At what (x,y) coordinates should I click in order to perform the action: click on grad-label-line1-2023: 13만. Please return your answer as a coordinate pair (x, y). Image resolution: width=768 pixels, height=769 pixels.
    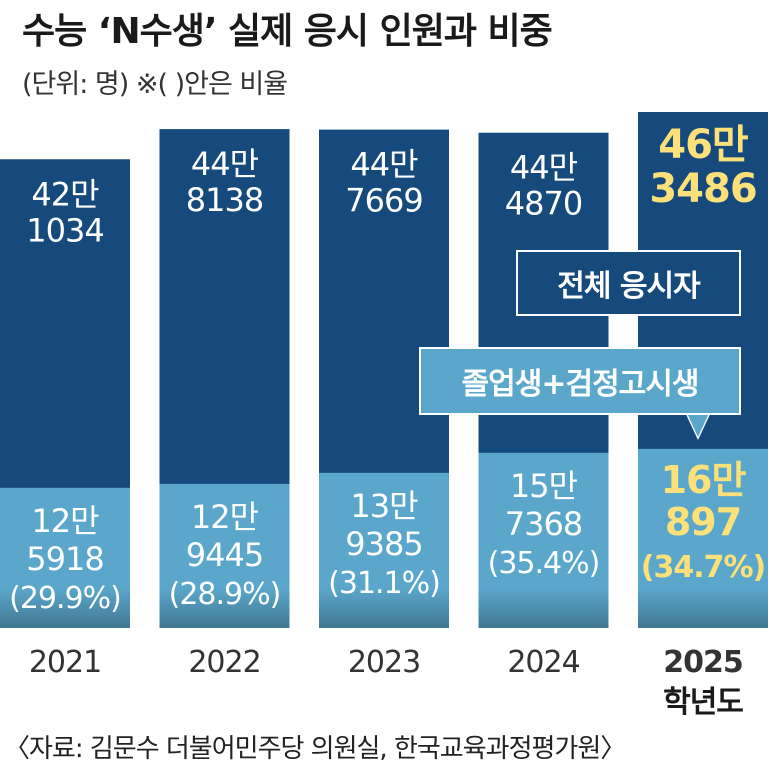
    Looking at the image, I should click on (384, 506).